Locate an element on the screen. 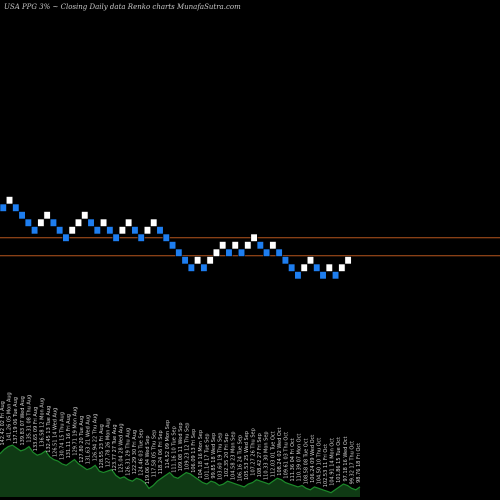  volume-label: 118.24 06 Fri Sep is located at coordinates (161, 452).